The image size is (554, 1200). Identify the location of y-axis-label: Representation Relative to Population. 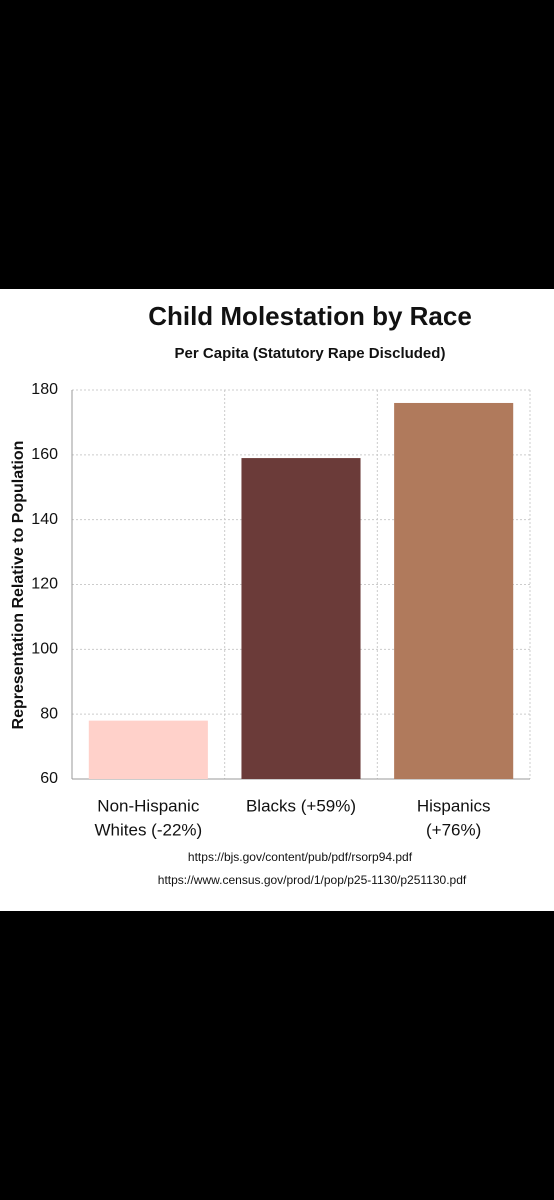
(18, 585).